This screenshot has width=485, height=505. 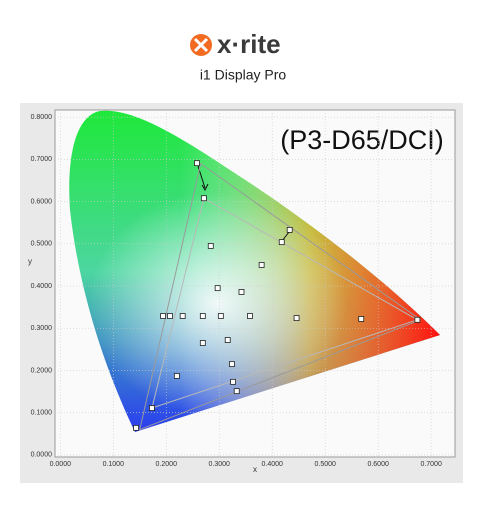 What do you see at coordinates (378, 464) in the screenshot?
I see `x-tick-label: 0.6000` at bounding box center [378, 464].